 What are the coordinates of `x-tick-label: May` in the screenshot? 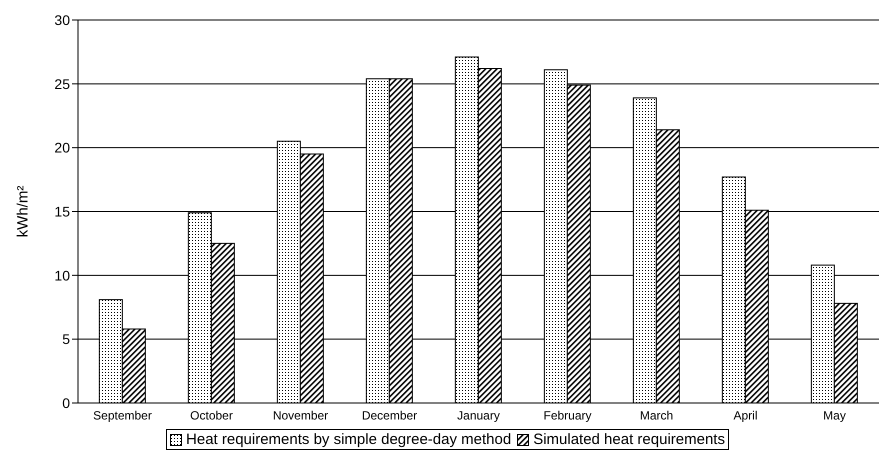 It's located at (834, 415).